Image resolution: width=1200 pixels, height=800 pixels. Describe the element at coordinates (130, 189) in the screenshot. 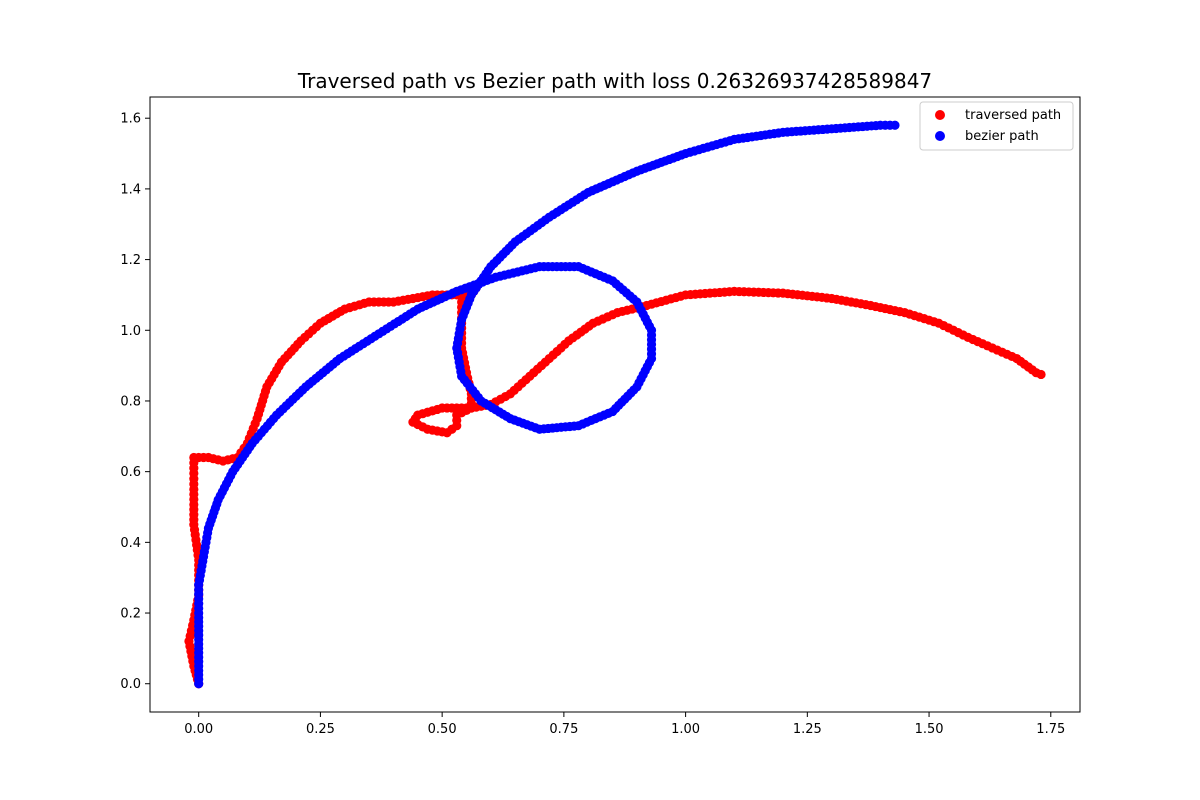

I see `y-tick-label: 1.4` at that location.